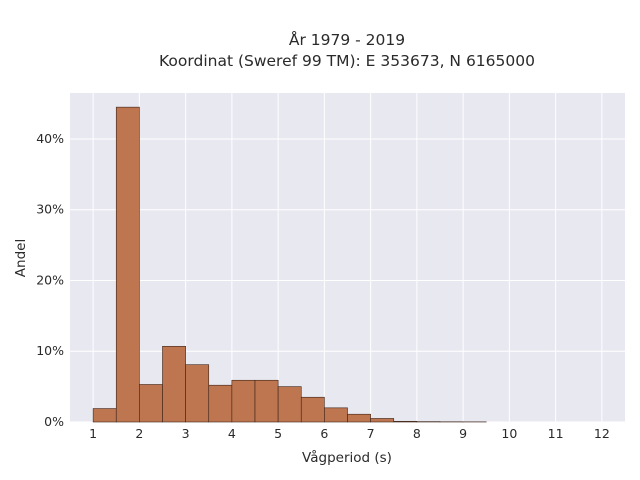 The height and width of the screenshot is (480, 640). I want to click on x-tick-label: 3, so click(186, 433).